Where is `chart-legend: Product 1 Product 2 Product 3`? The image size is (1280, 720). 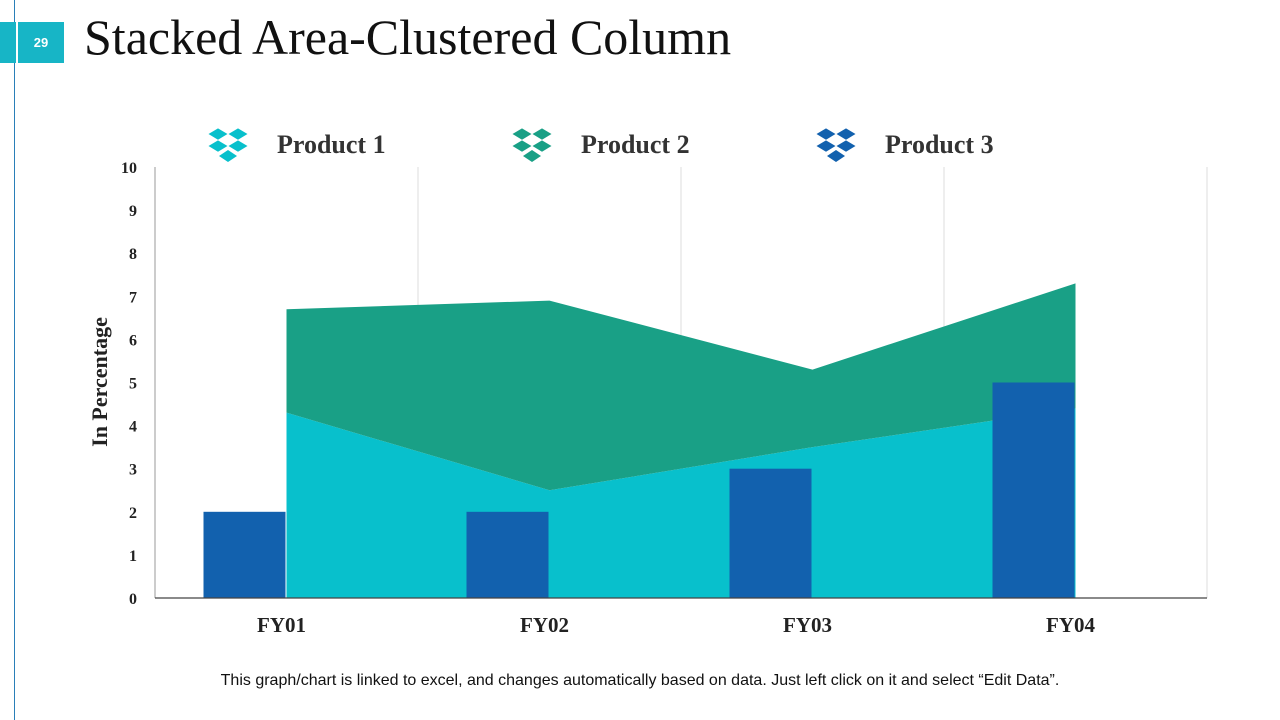 chart-legend: Product 1 Product 2 Product 3 is located at coordinates (601, 145).